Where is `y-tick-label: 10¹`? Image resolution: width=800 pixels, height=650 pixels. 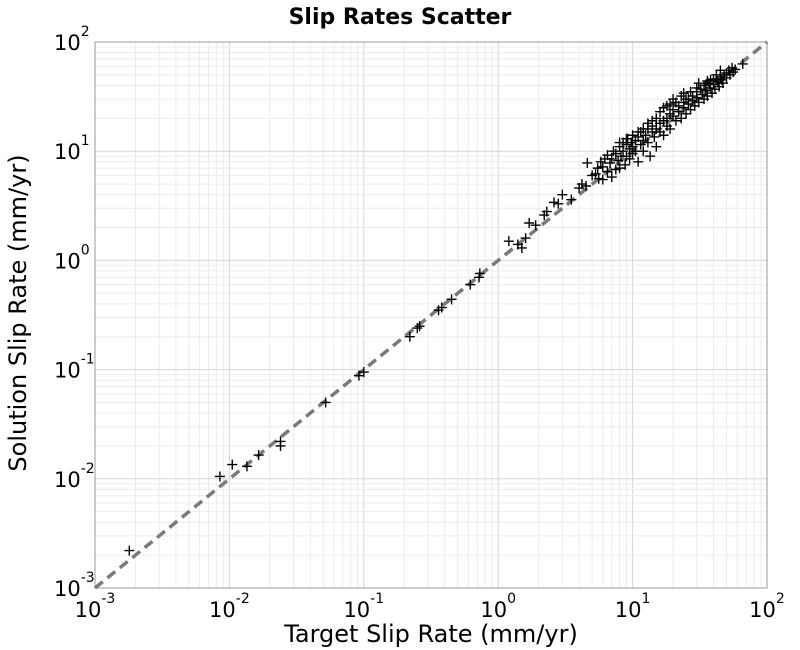 y-tick-label: 10¹ is located at coordinates (72, 148).